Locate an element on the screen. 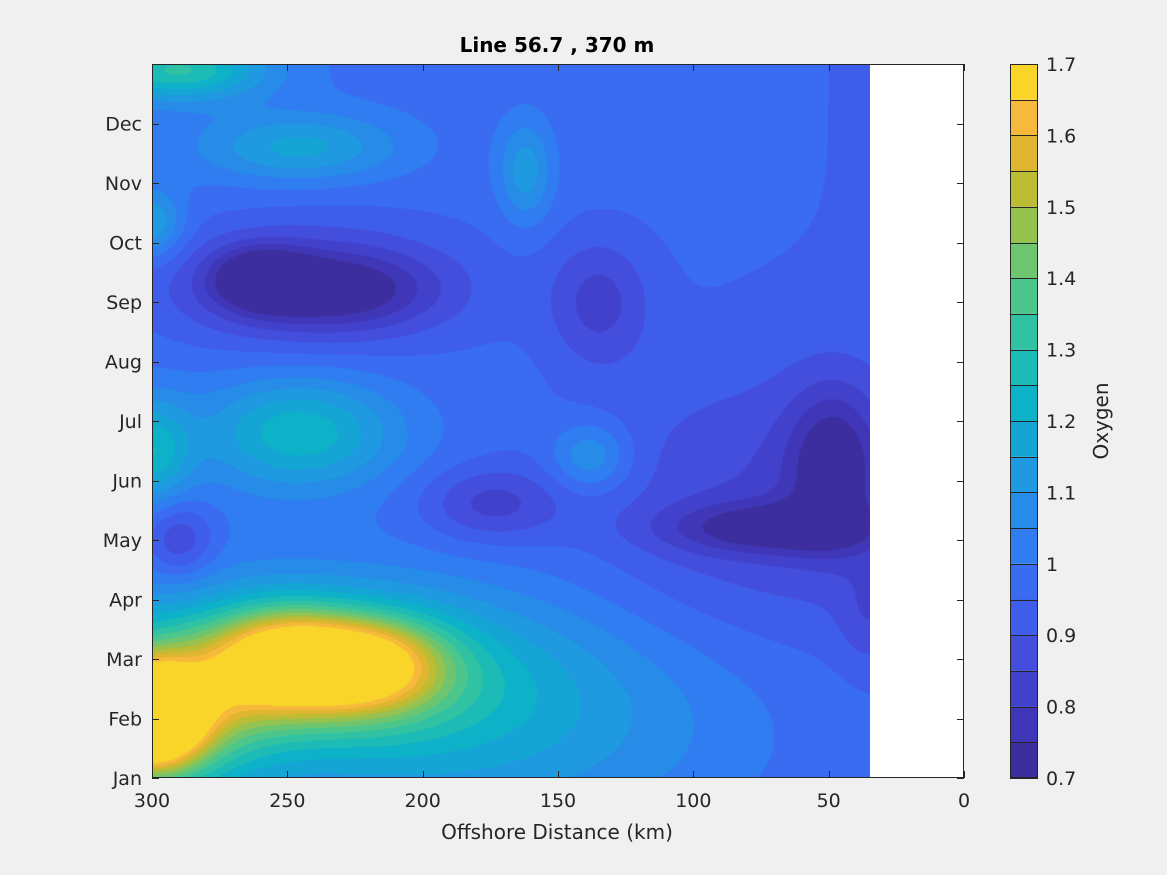 The image size is (1167, 875). y-tick-label: Sep is located at coordinates (124, 303).